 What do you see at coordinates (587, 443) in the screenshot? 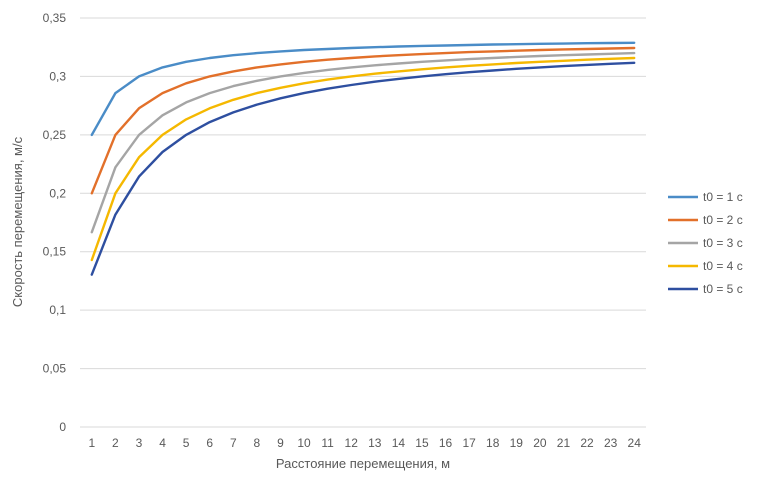
I see `x-tick-label: 22` at bounding box center [587, 443].